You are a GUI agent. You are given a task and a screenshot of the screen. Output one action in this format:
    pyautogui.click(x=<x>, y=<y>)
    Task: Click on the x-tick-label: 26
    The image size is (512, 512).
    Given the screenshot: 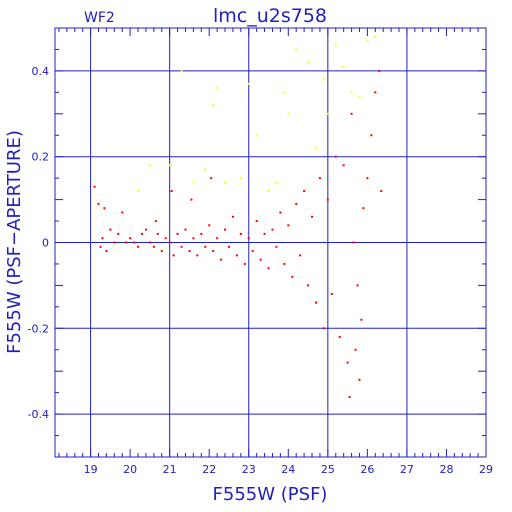 What is the action you would take?
    pyautogui.click(x=367, y=469)
    